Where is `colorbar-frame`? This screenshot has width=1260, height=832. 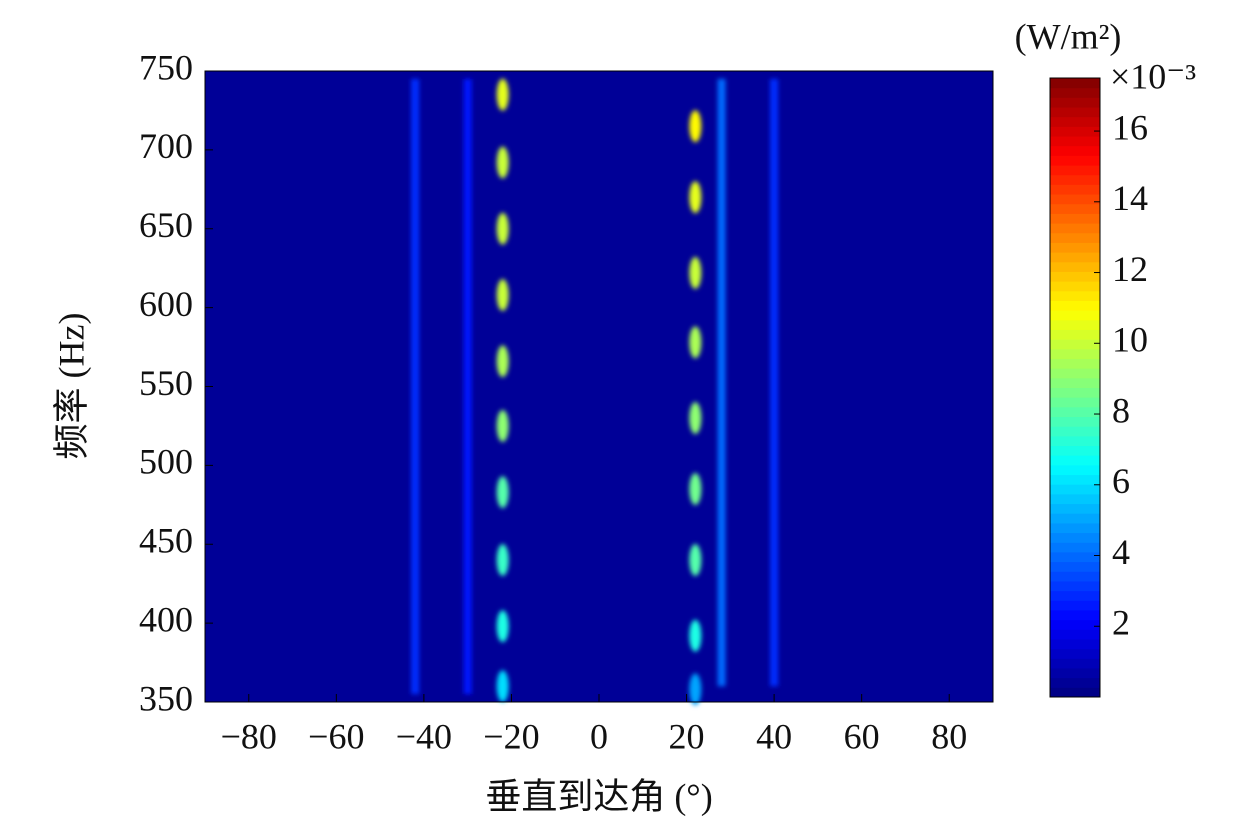
colorbar-frame is located at coordinates (1075, 387).